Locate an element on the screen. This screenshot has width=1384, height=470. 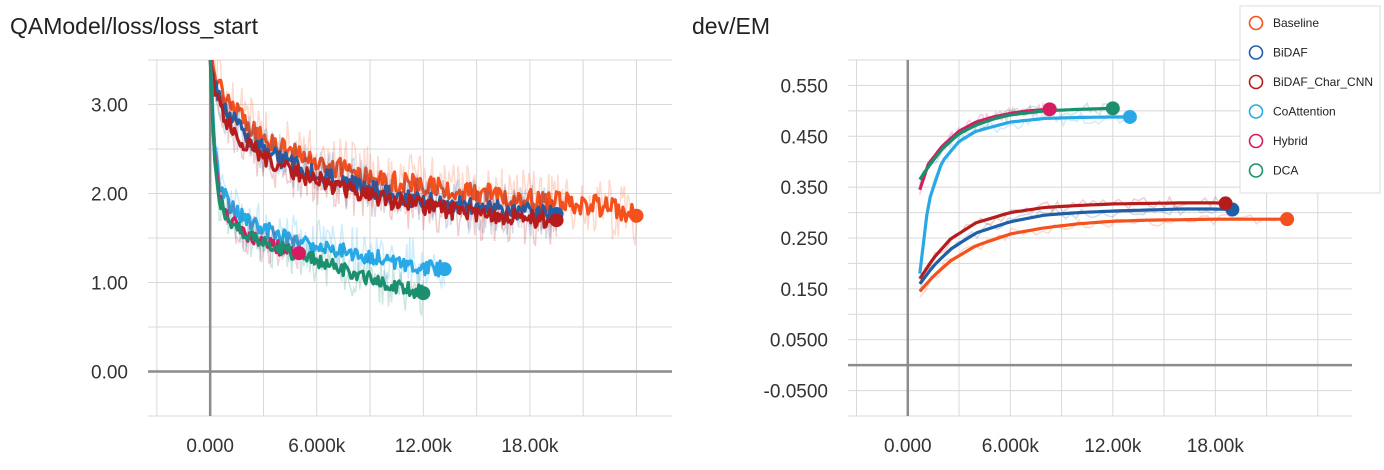
legend-label: DCA is located at coordinates (1285, 171).